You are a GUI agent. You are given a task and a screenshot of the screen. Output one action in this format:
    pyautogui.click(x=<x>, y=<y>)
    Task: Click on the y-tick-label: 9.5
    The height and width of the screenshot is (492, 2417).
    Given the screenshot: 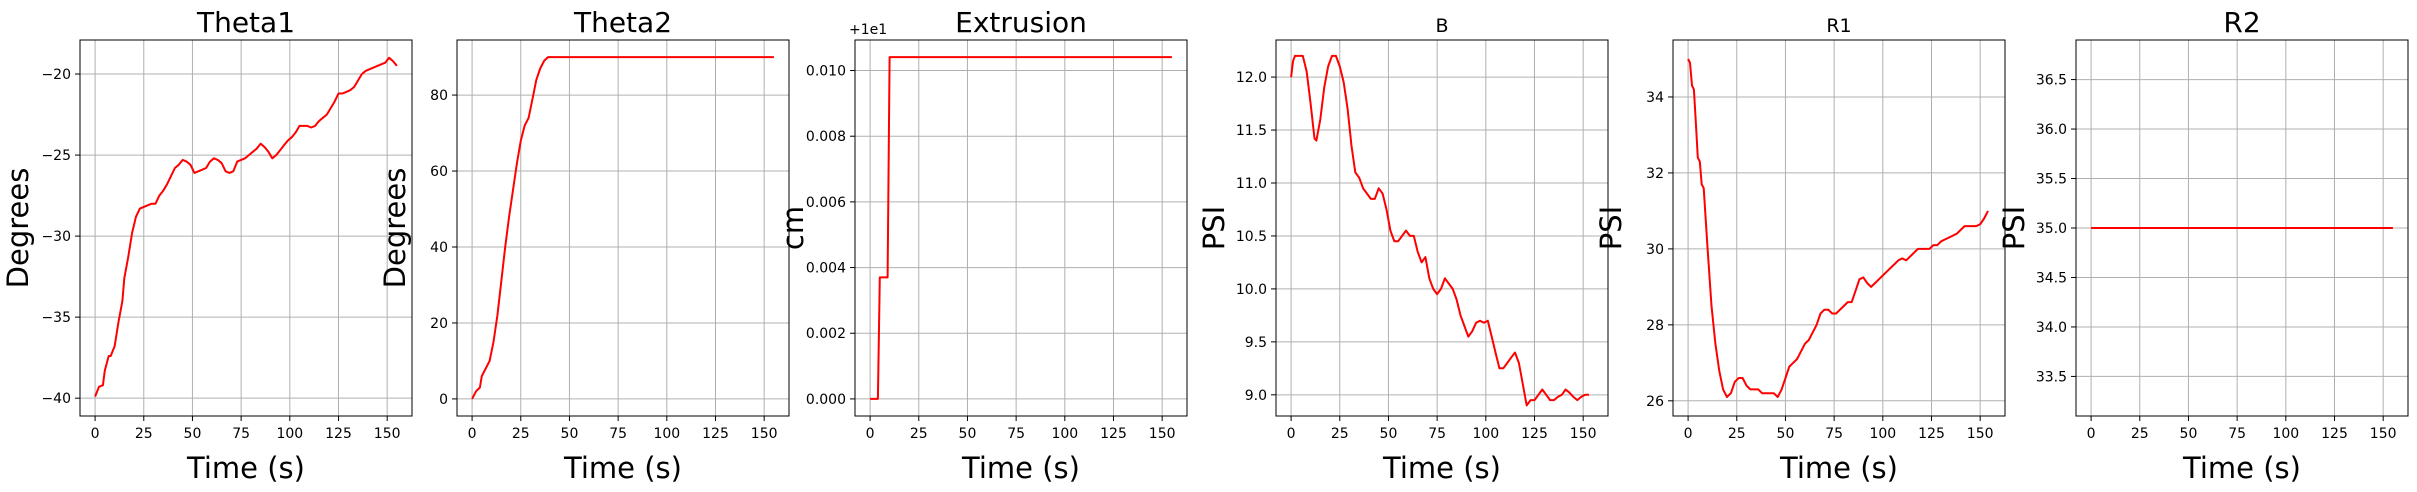 What is the action you would take?
    pyautogui.click(x=1256, y=343)
    